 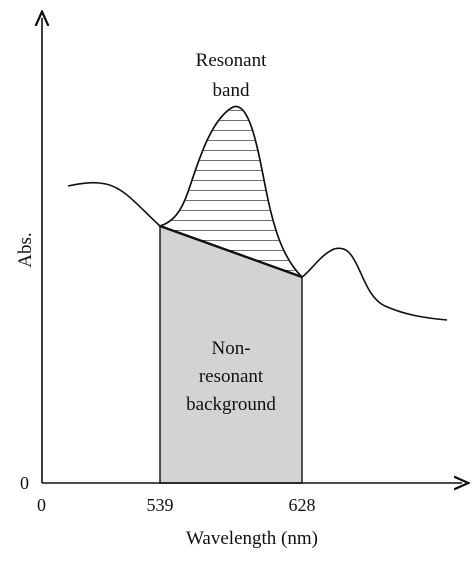 I want to click on x-axis-label: Wavelength (nm), so click(x=252, y=538).